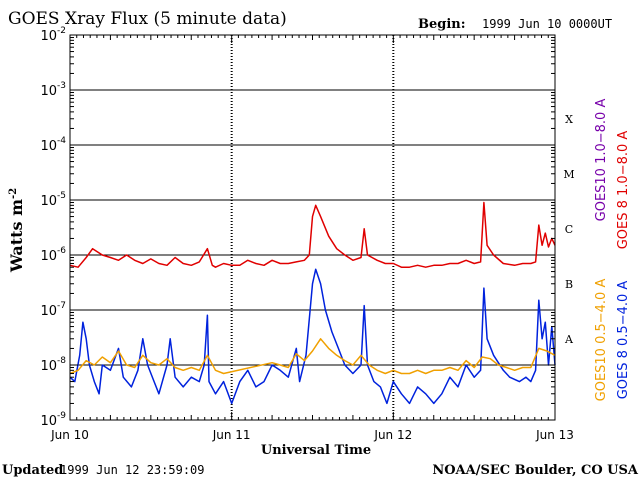 This screenshot has height=480, width=640. Describe the element at coordinates (554, 435) in the screenshot. I see `x-tick-label: Jun 13` at that location.